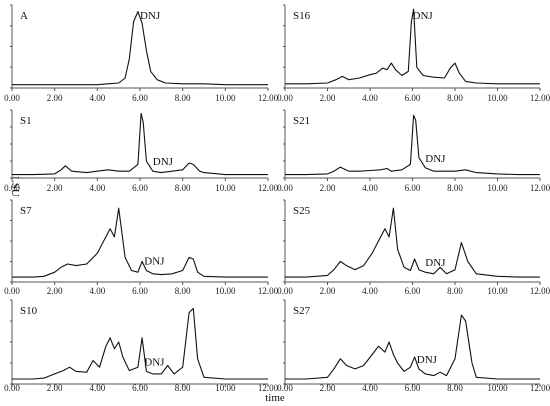 Image resolution: width=550 pixels, height=406 pixels. I want to click on panel-title: S1, so click(26, 121).